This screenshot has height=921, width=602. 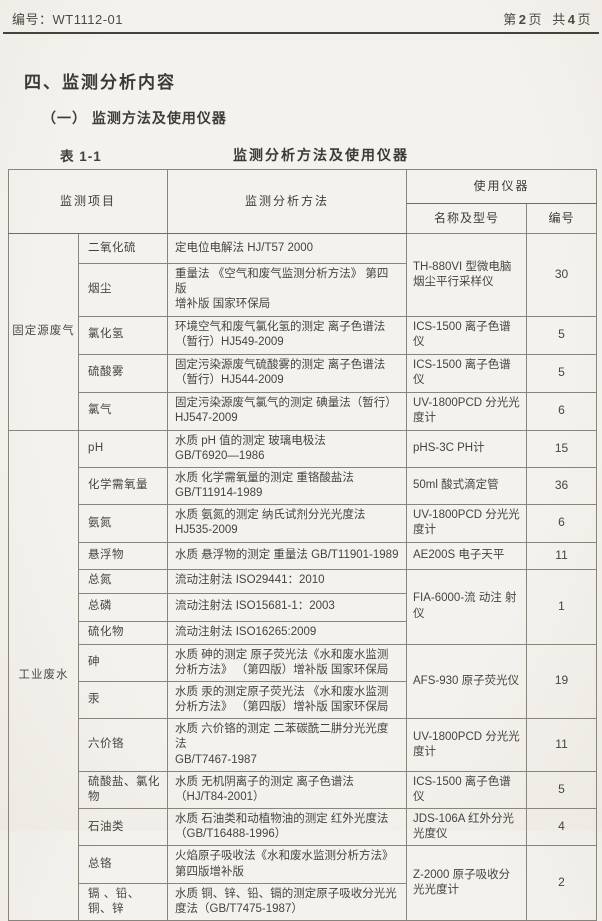 What do you see at coordinates (303, 218) in the screenshot?
I see `table-subheader-row: 名称及型号 编号` at bounding box center [303, 218].